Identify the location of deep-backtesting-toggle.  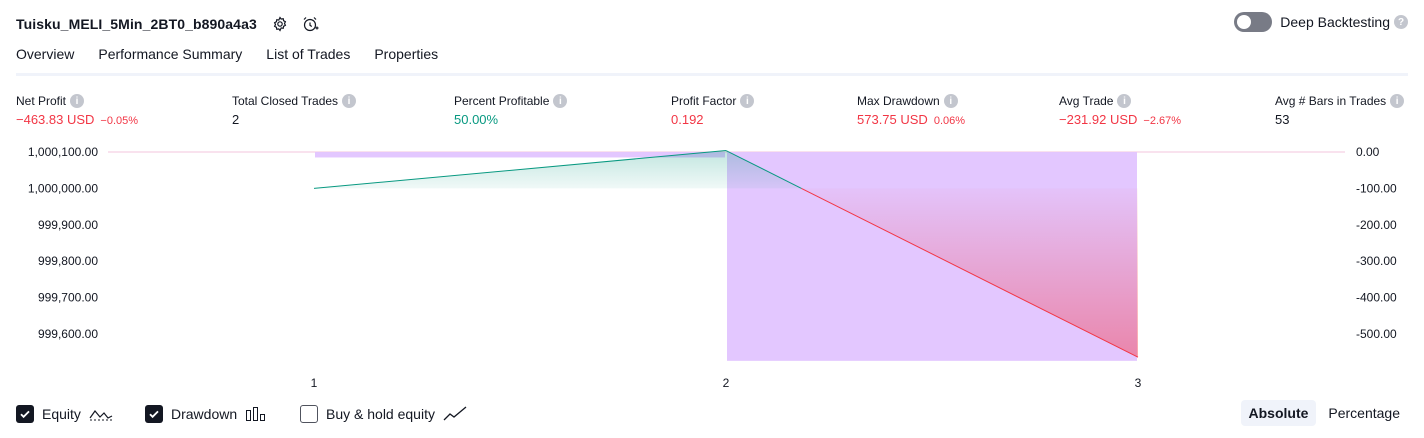
(1253, 22).